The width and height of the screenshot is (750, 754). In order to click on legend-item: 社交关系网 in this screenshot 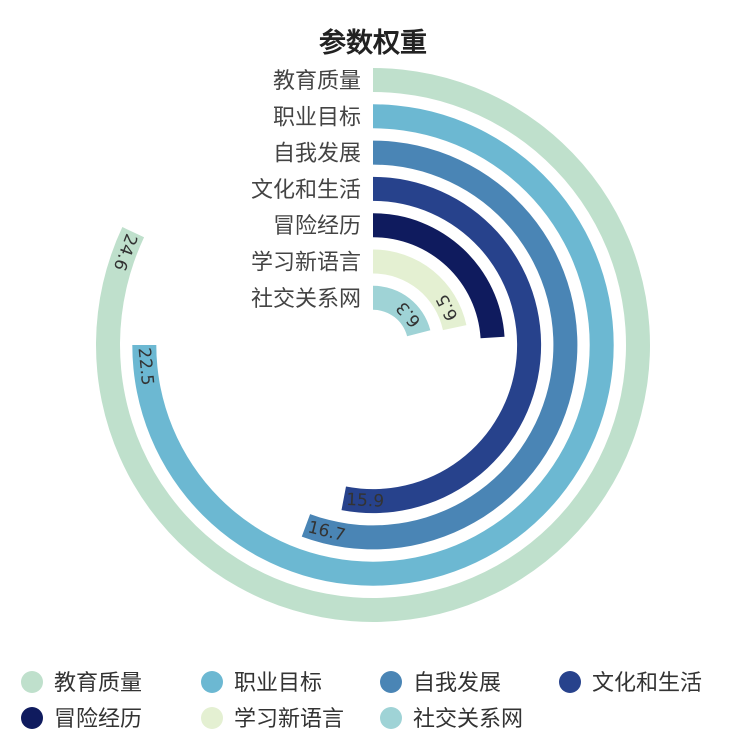, I will do `click(451, 719)`.